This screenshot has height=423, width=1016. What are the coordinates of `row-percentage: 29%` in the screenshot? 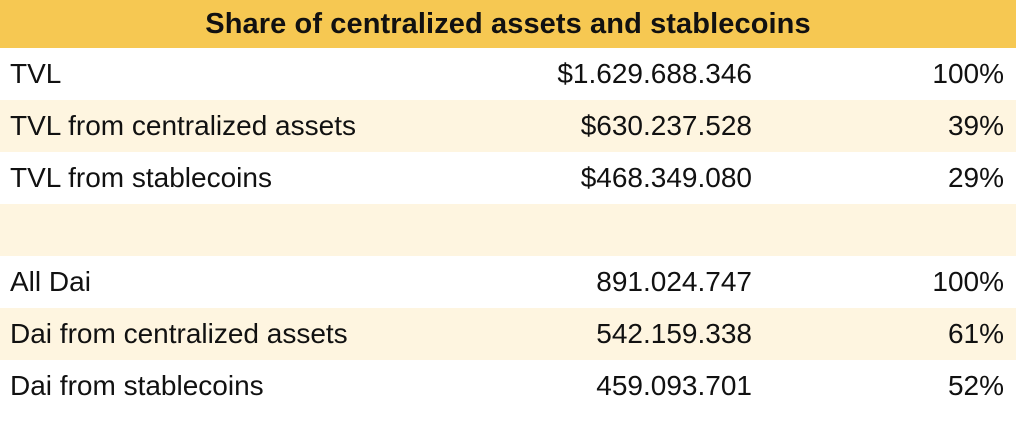 It's located at (975, 177).